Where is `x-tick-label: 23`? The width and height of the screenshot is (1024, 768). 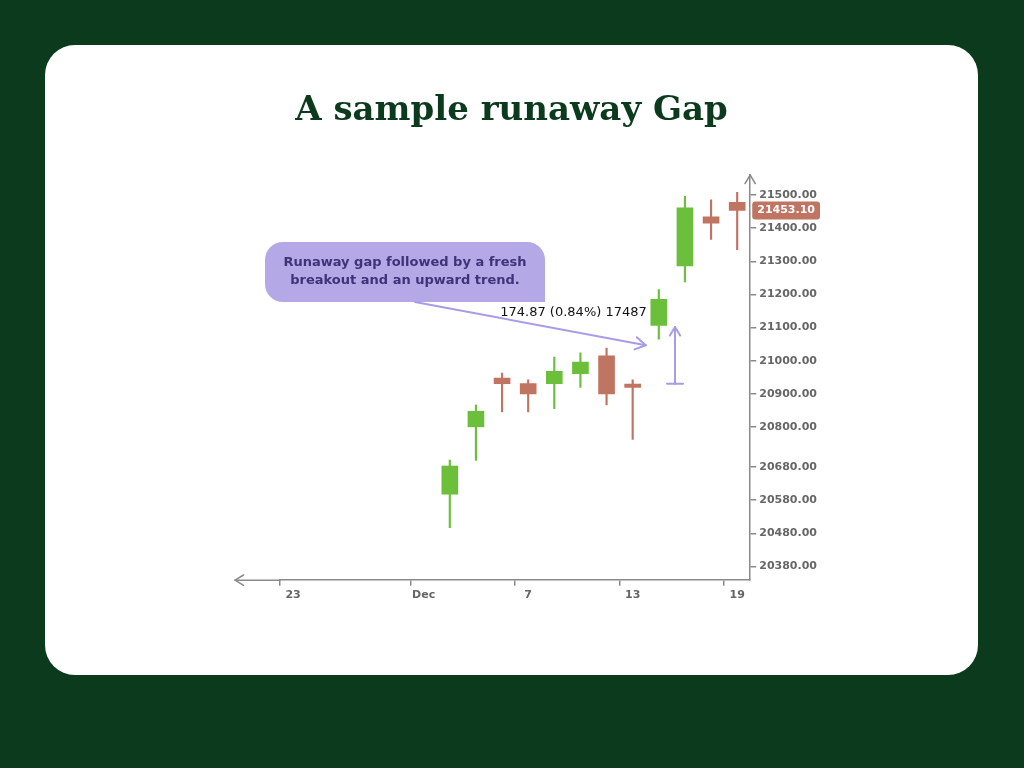 x-tick-label: 23 is located at coordinates (293, 595).